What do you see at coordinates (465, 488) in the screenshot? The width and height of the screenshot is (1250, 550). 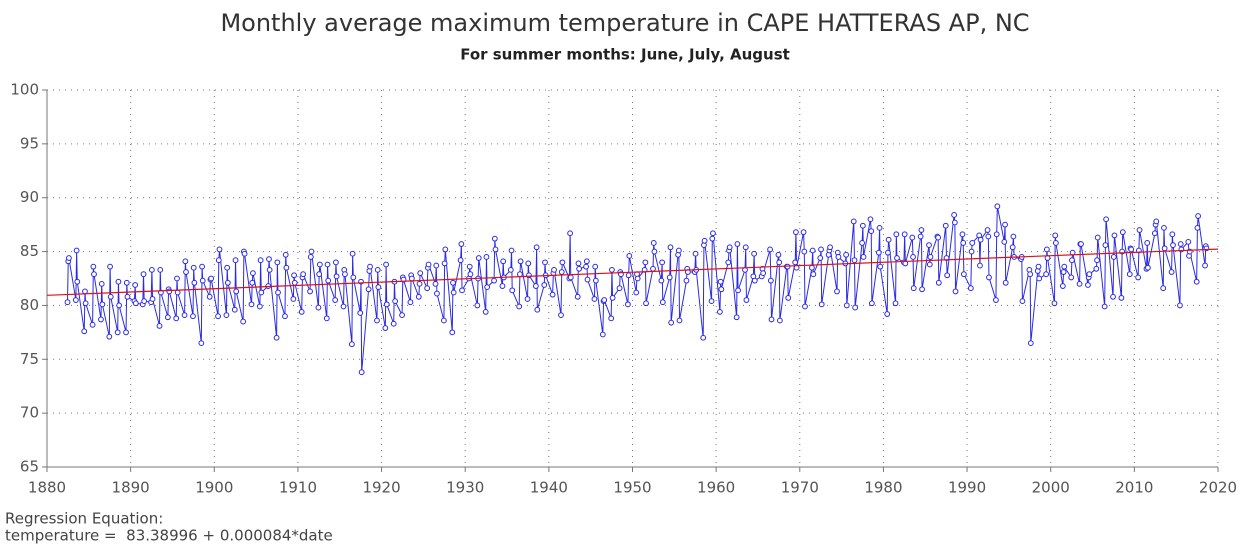 I see `x-tick-label: 1930` at bounding box center [465, 488].